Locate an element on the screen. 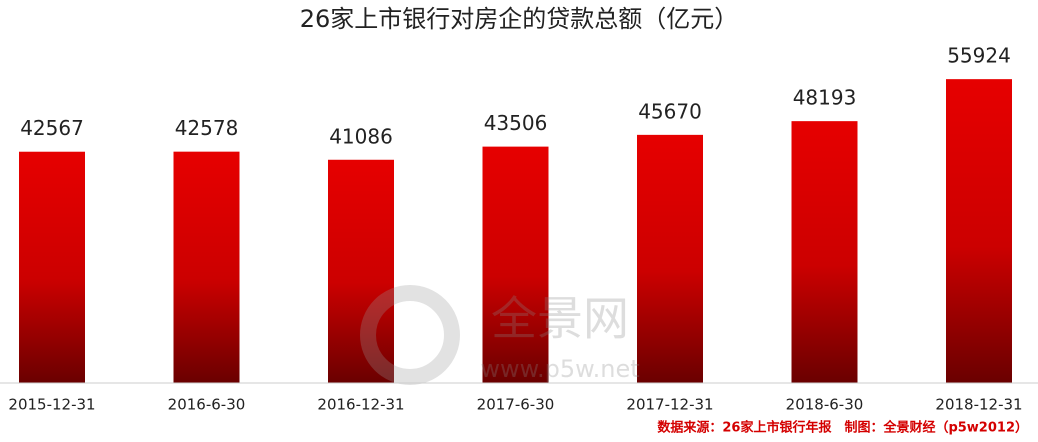 The height and width of the screenshot is (442, 1038). data-label: 42578 is located at coordinates (207, 128).